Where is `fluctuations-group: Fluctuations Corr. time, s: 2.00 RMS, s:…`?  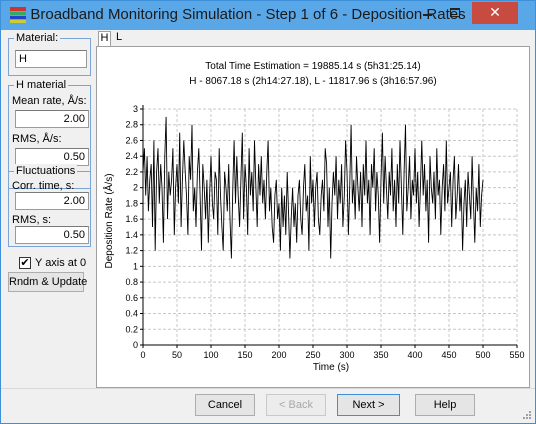 fluctuations-group: Fluctuations Corr. time, s: 2.00 RMS, s:… is located at coordinates (49, 205).